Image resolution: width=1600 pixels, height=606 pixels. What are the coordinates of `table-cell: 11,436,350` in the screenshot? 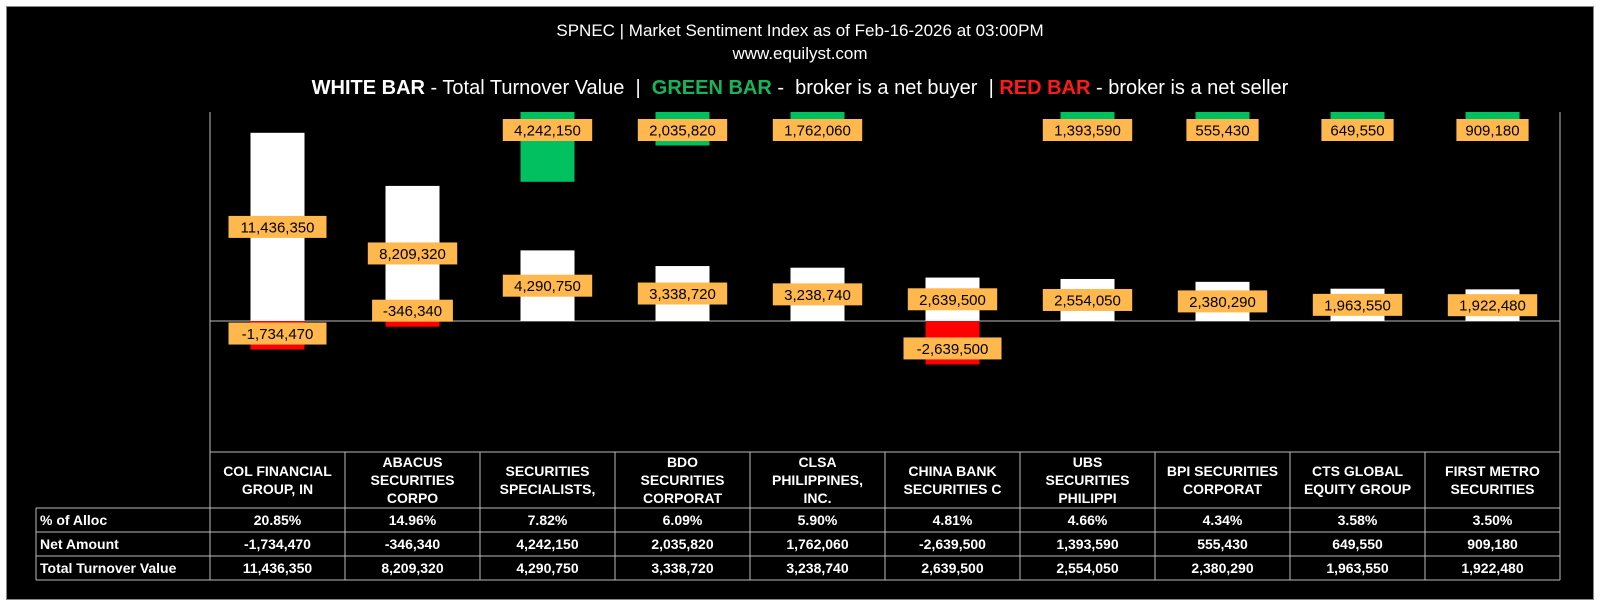 It's located at (278, 568).